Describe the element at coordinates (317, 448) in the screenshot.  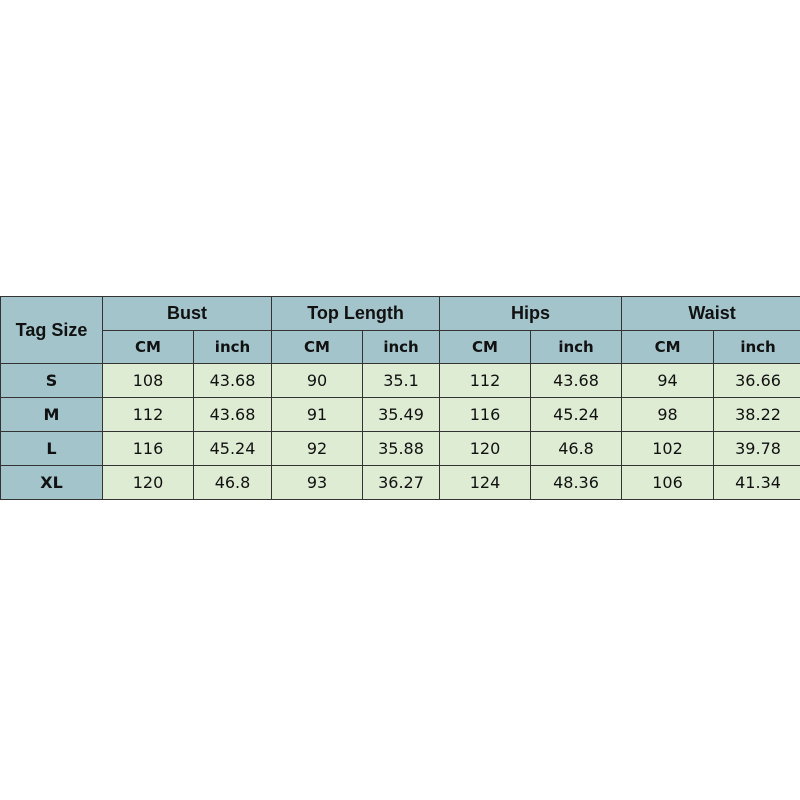
I see `measurement-cell: 92` at that location.